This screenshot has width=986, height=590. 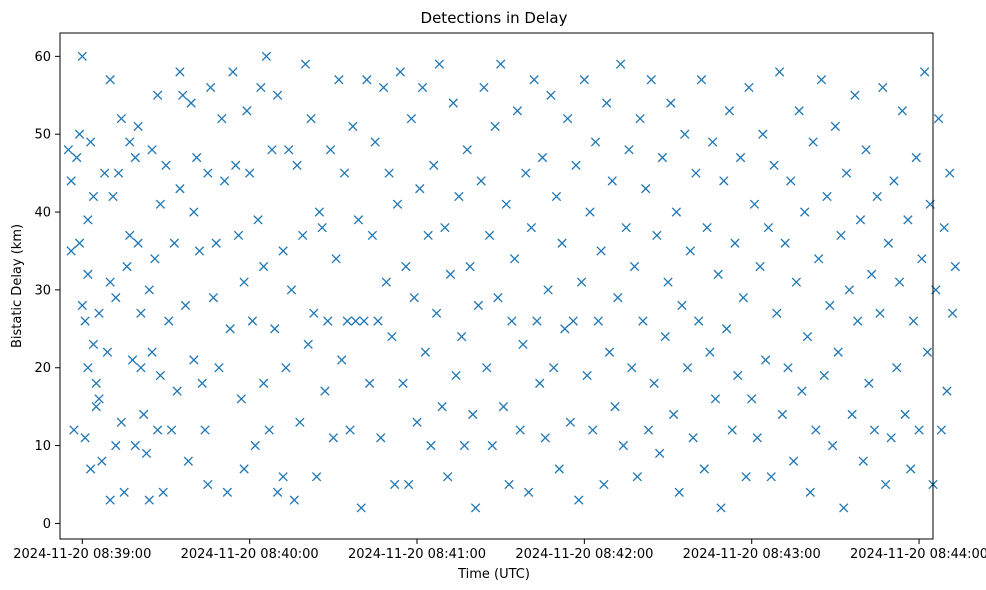 What do you see at coordinates (494, 18) in the screenshot?
I see `chart-title: Detections in Delay` at bounding box center [494, 18].